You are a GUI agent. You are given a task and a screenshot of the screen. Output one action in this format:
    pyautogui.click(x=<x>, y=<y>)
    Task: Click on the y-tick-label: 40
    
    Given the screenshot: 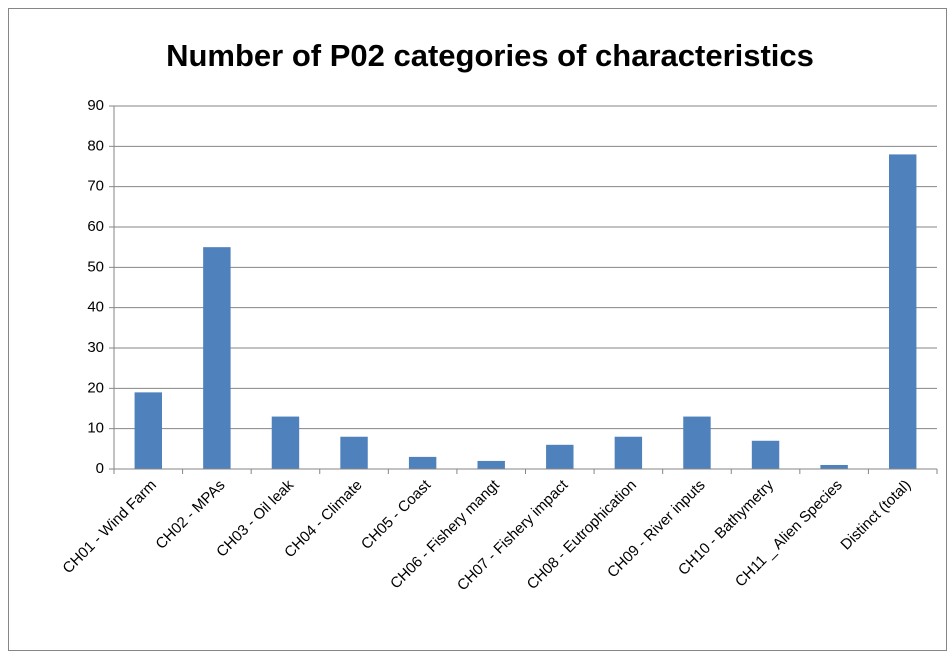 What is the action you would take?
    pyautogui.click(x=95, y=307)
    